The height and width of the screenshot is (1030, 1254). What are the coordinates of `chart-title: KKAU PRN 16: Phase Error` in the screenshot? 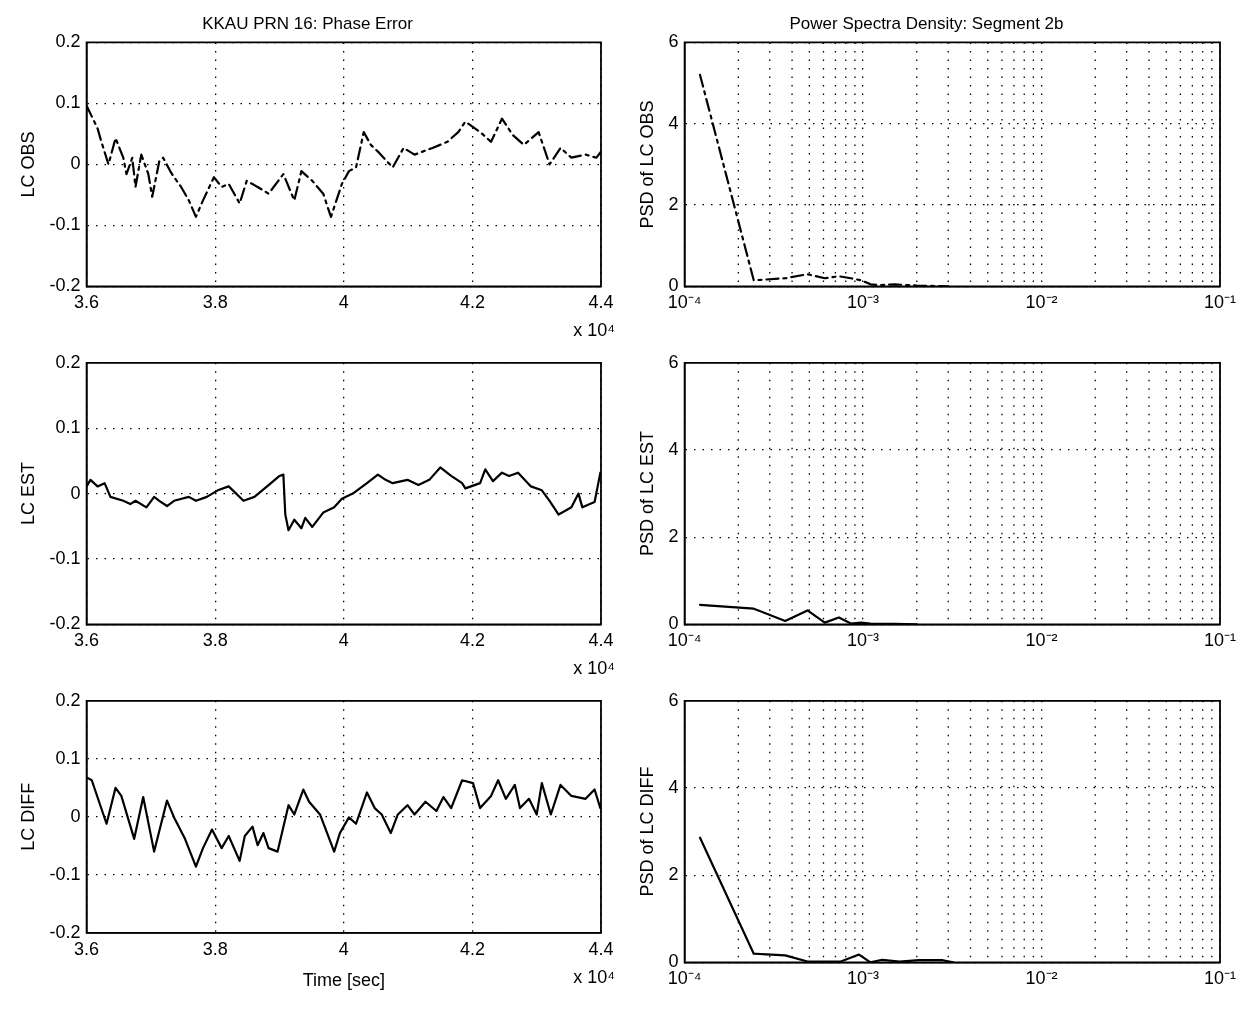 It's located at (308, 23).